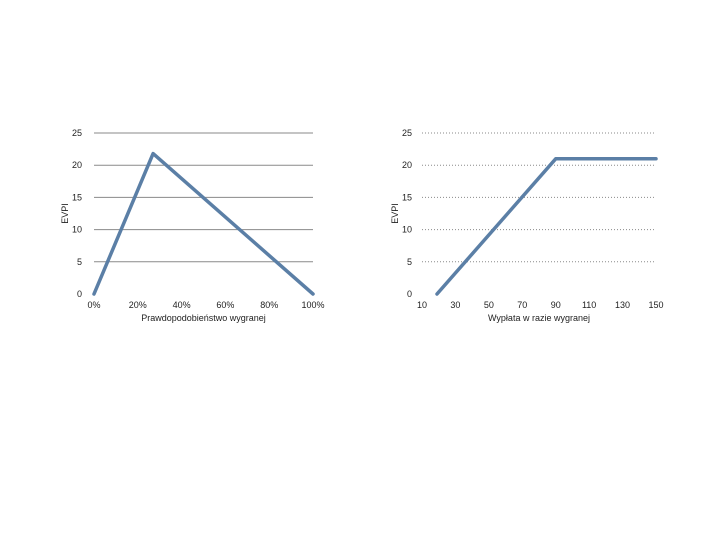 This screenshot has width=720, height=540. What do you see at coordinates (655, 305) in the screenshot?
I see `chart-2-x-tick-label: 150` at bounding box center [655, 305].